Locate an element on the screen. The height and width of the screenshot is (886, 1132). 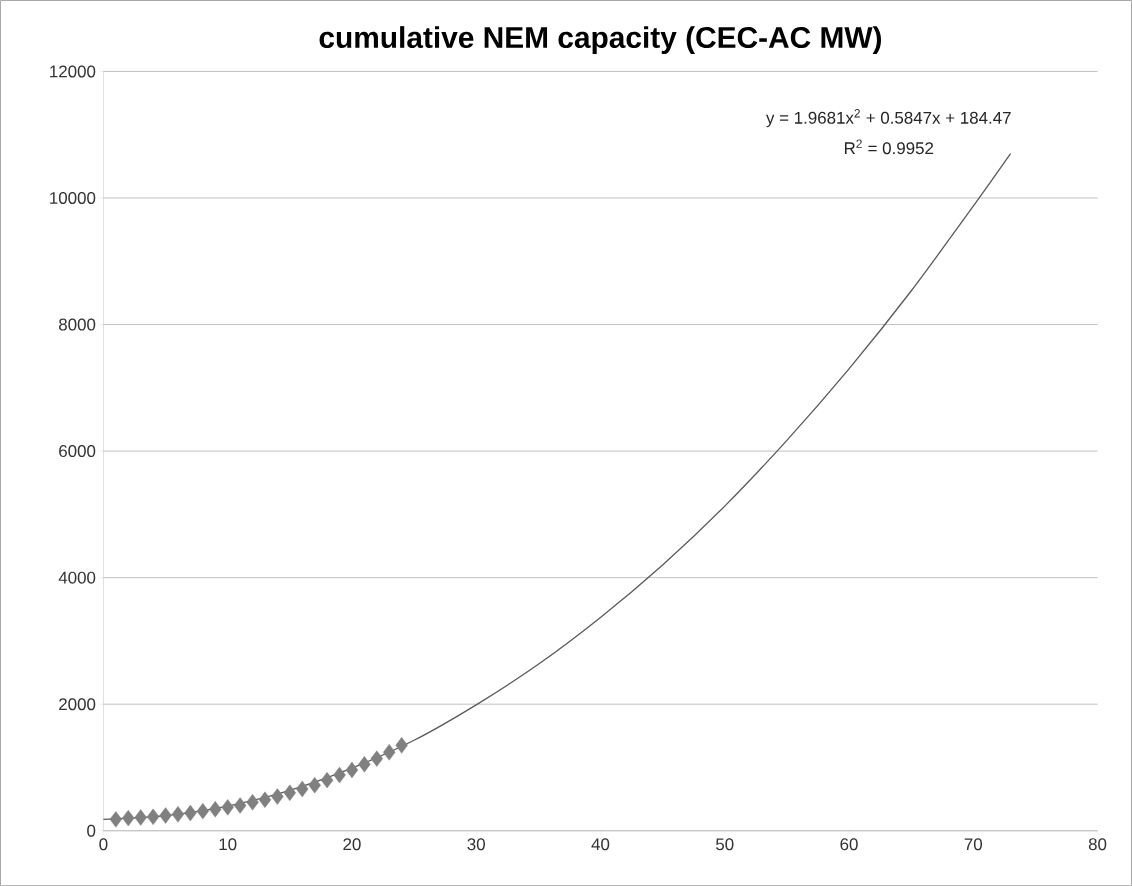
y-tick-label: 0 is located at coordinates (91, 830).